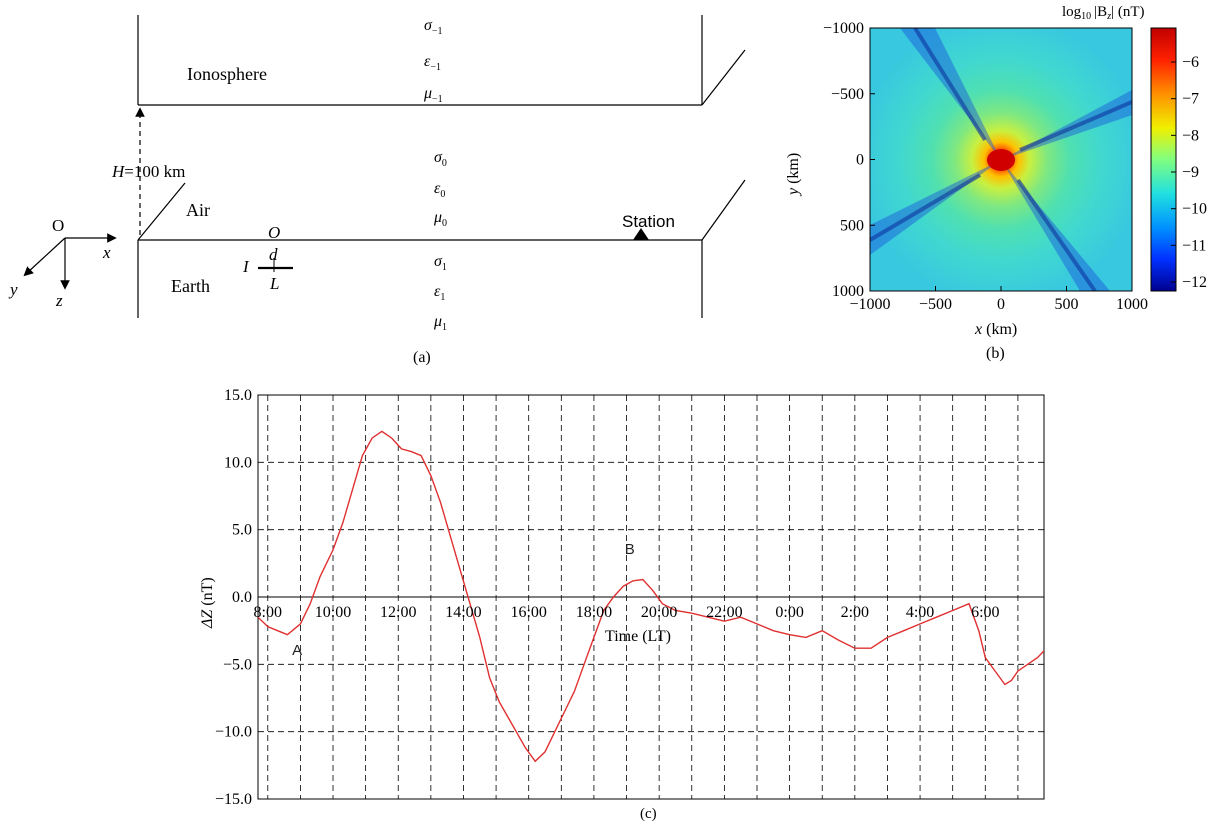 The width and height of the screenshot is (1220, 829). What do you see at coordinates (274, 283) in the screenshot?
I see `source-L-label: L` at bounding box center [274, 283].